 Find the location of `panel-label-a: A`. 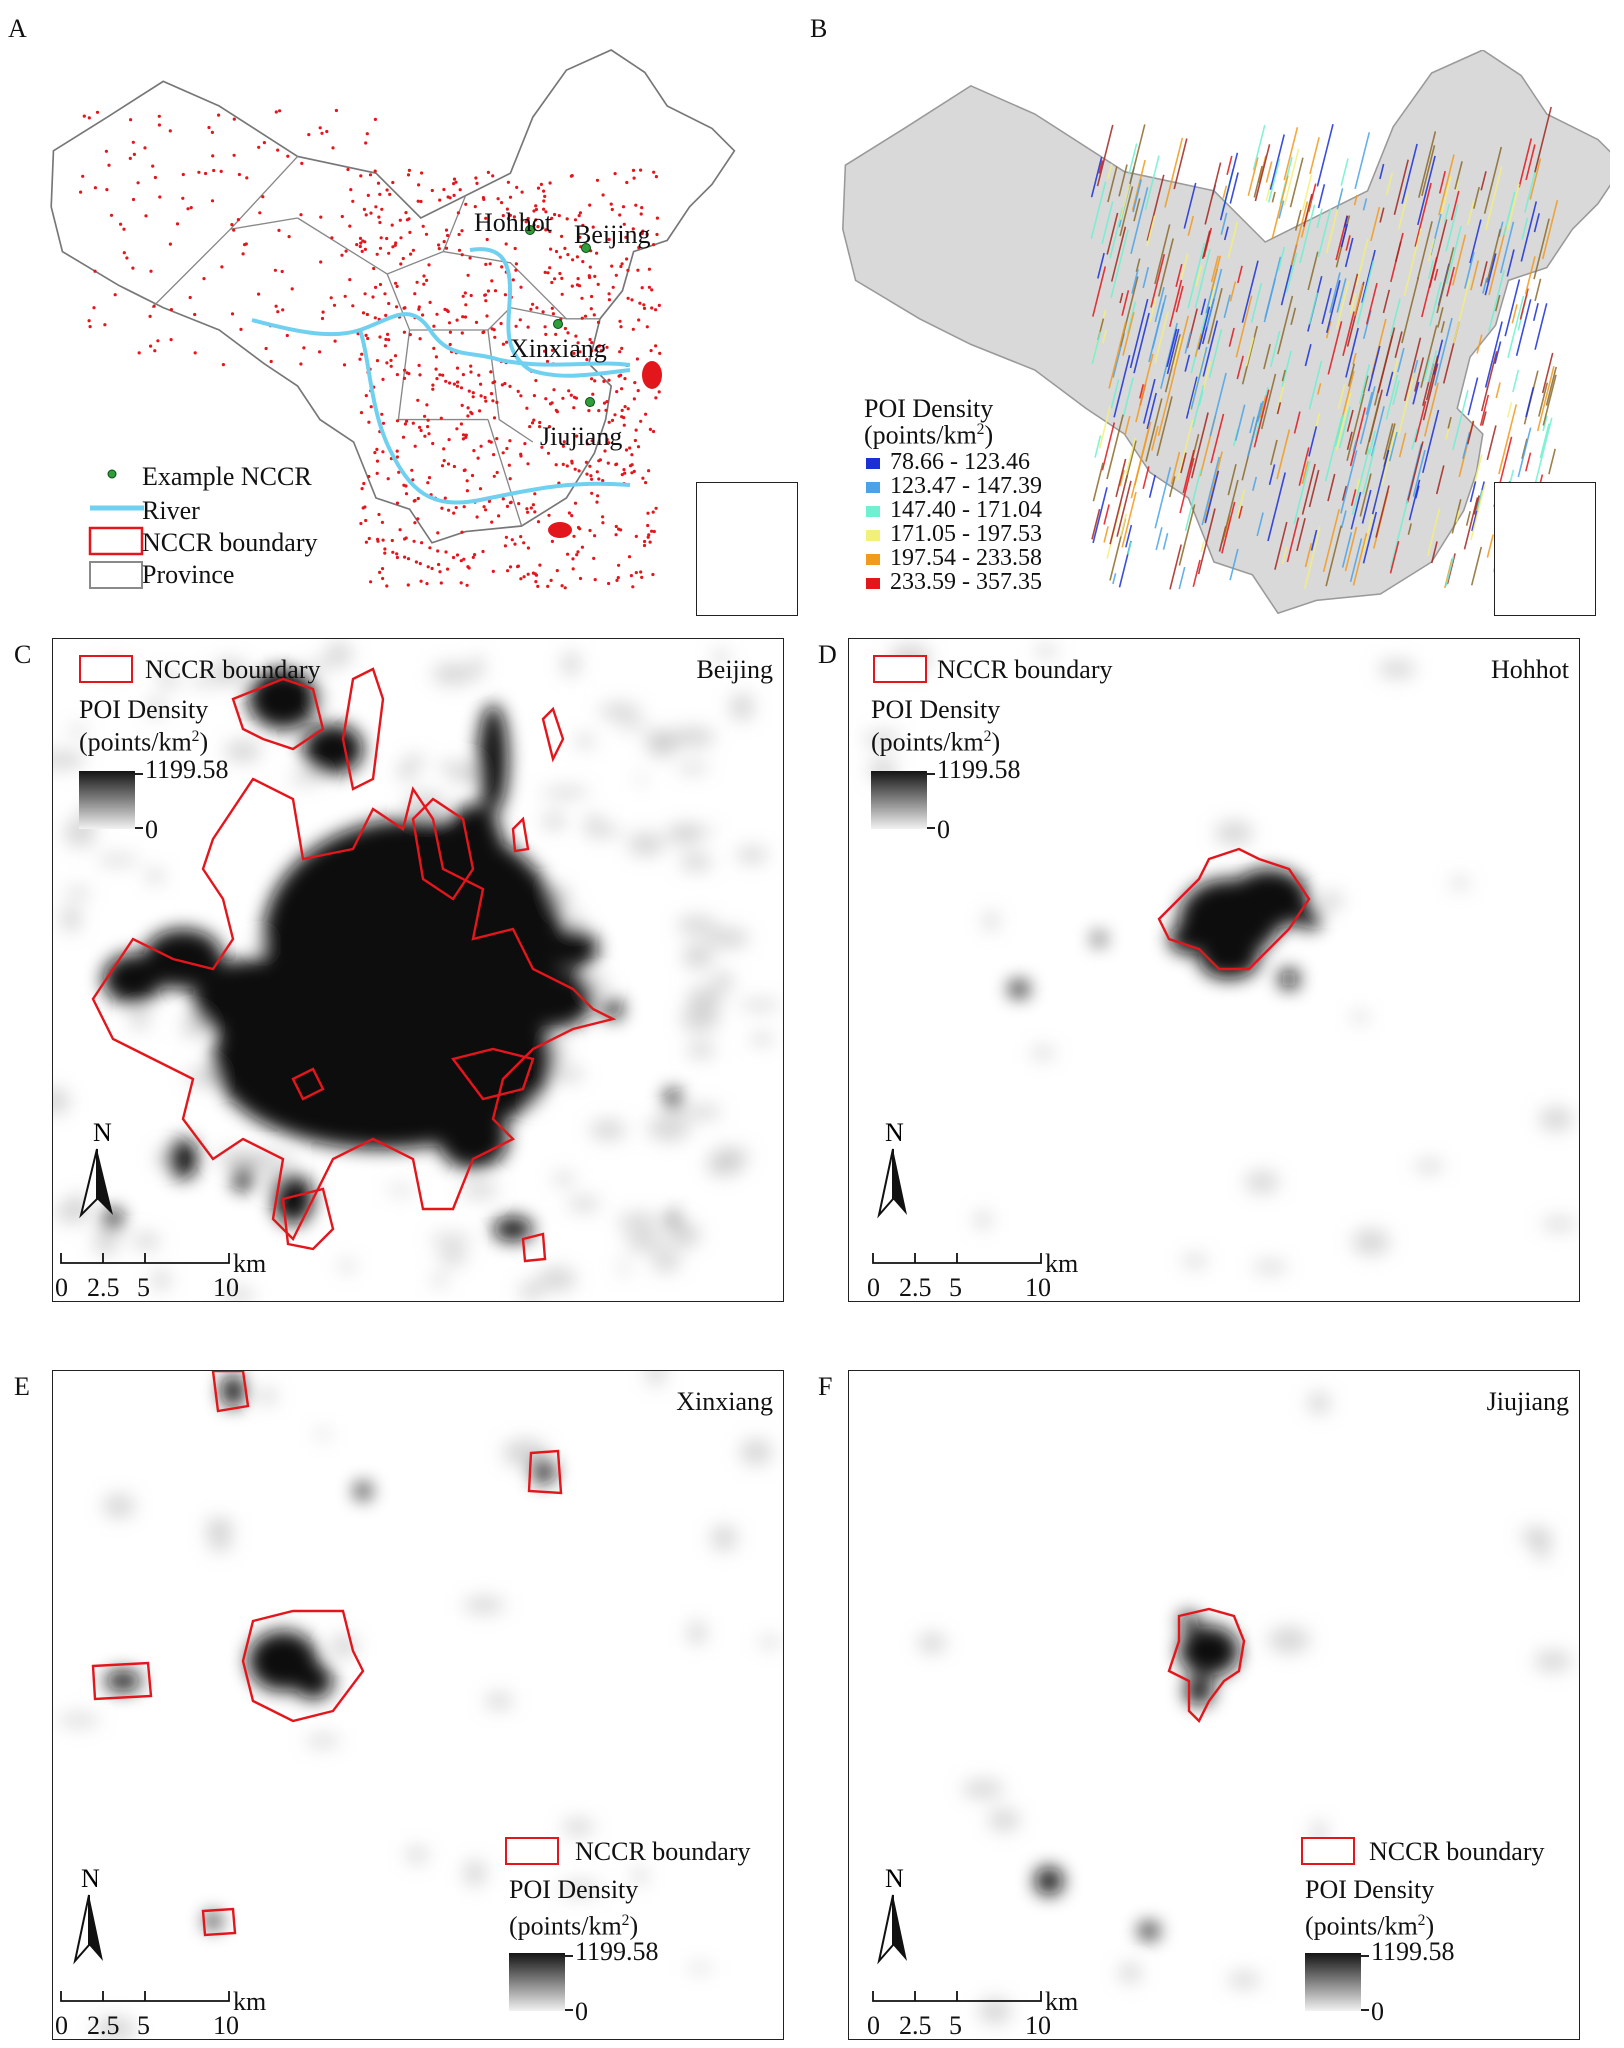

panel-label-a: A is located at coordinates (17, 28).